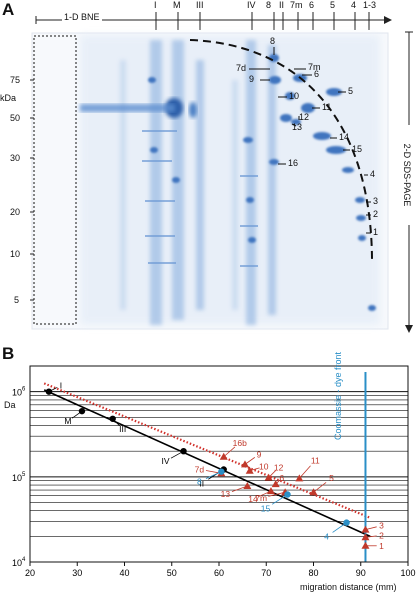  Describe the element at coordinates (348, 587) in the screenshot. I see `x-axis-label: migration distance (mm)` at that location.